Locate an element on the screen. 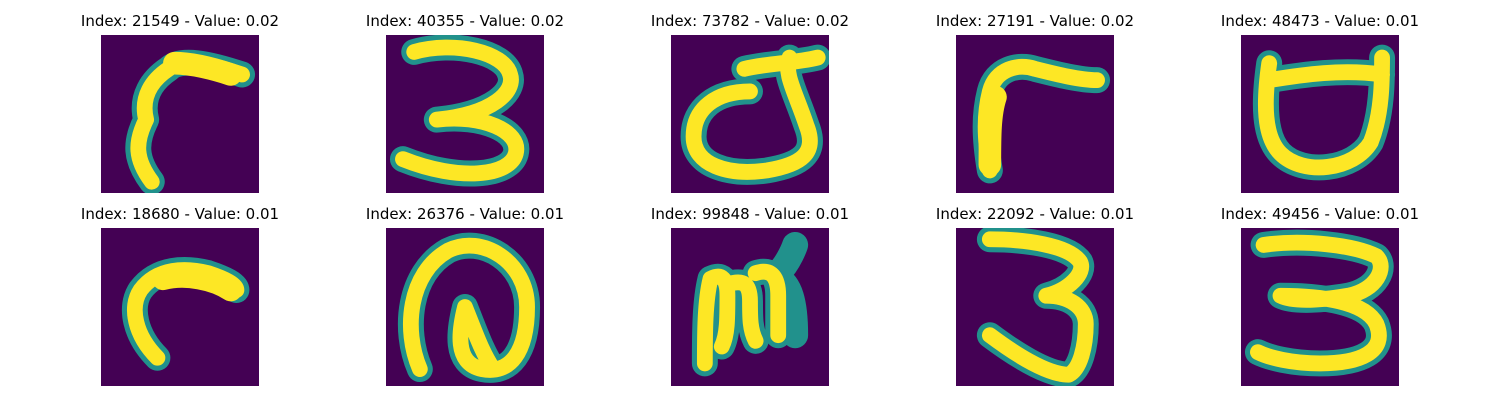  panel-title: Index: 21549 - Value: 0.02 is located at coordinates (180, 21).